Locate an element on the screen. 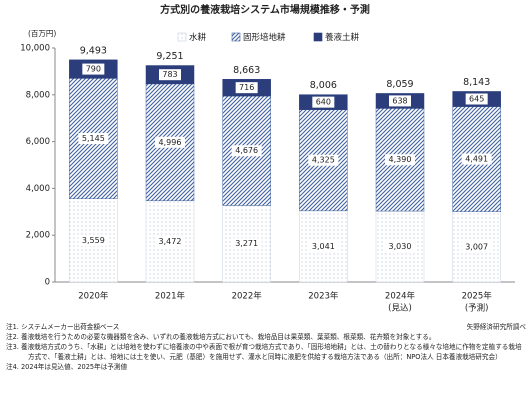 The image size is (531, 400). y-unit: (百万円) is located at coordinates (42, 33).